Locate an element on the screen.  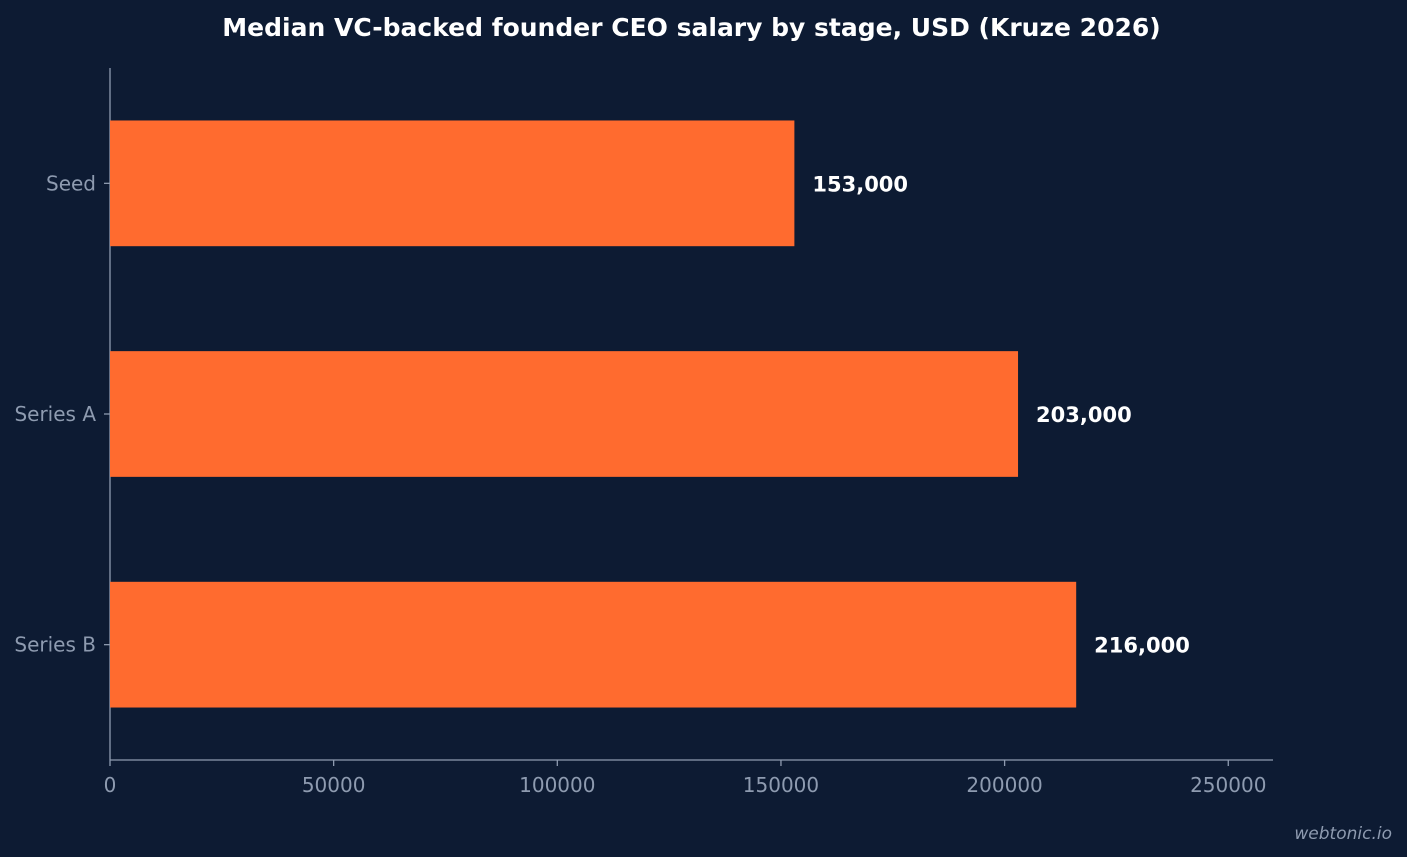
category-label: Seed is located at coordinates (71, 183).